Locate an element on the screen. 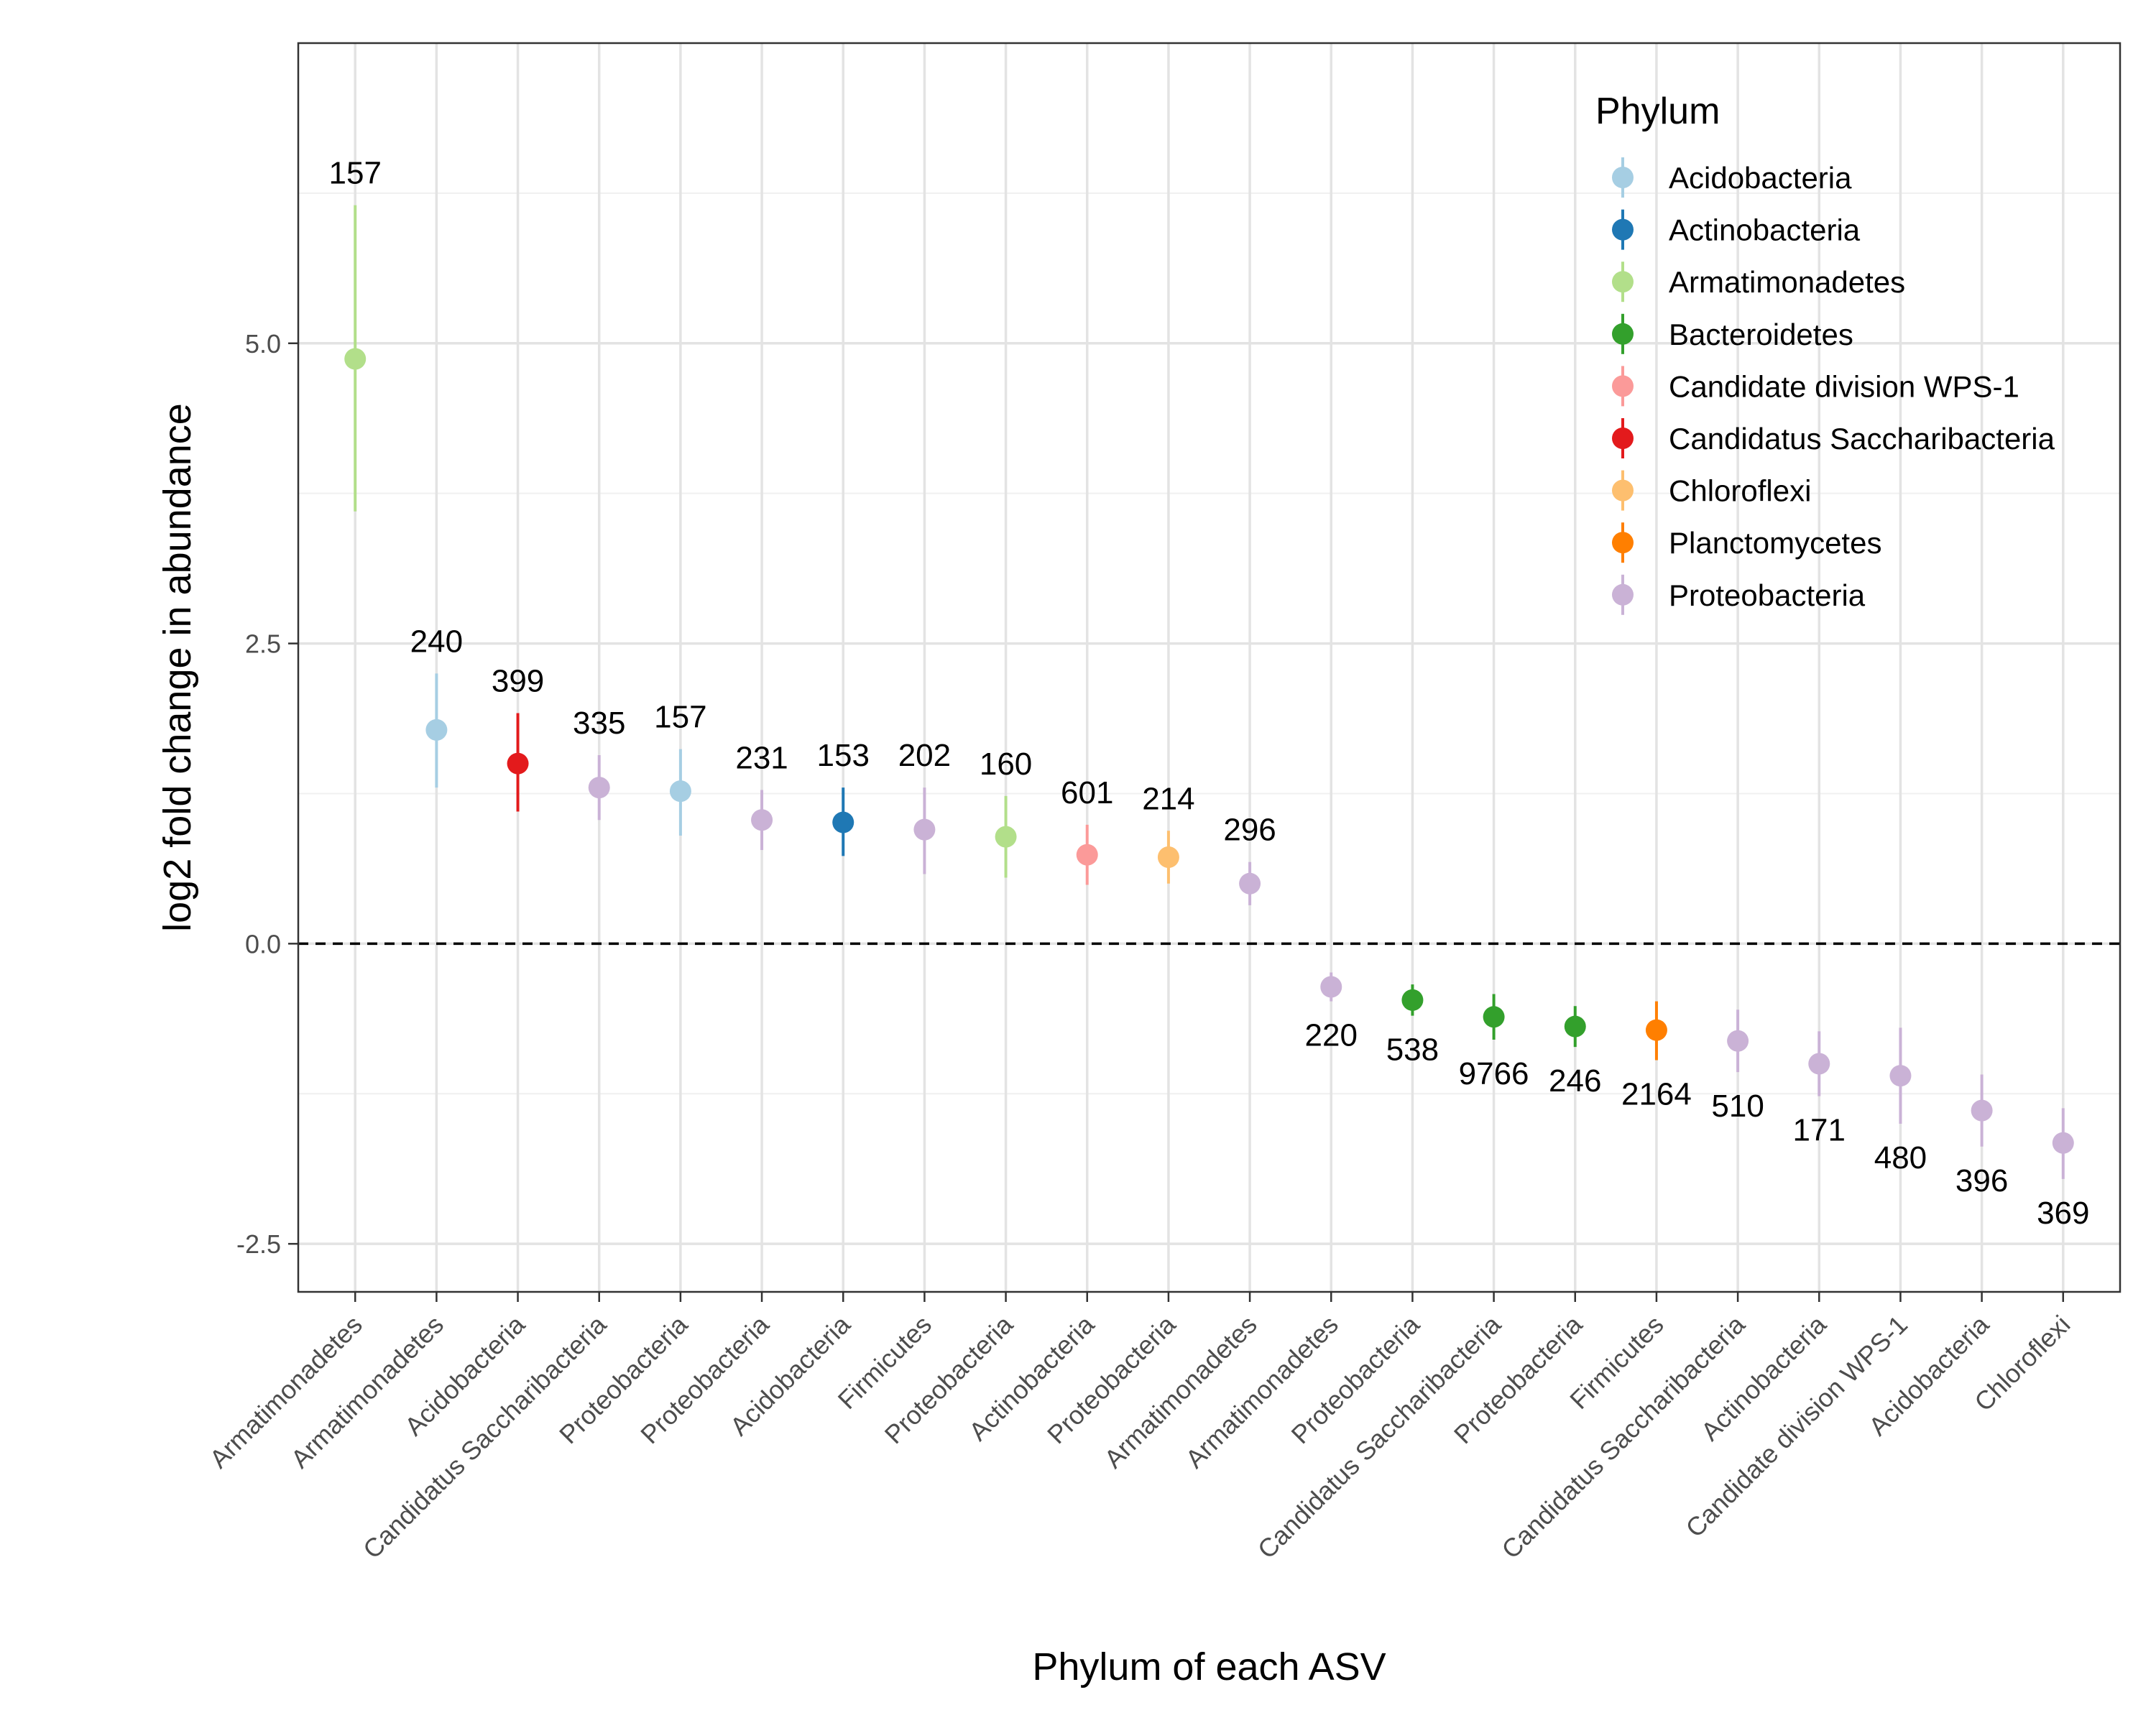 The height and width of the screenshot is (1728, 2156). legend-label: Proteobacteria is located at coordinates (1767, 595).